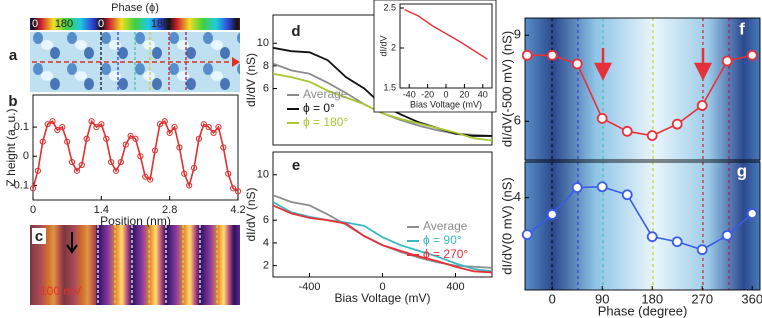  What do you see at coordinates (464, 94) in the screenshot?
I see `x-tick-label: 20` at bounding box center [464, 94].